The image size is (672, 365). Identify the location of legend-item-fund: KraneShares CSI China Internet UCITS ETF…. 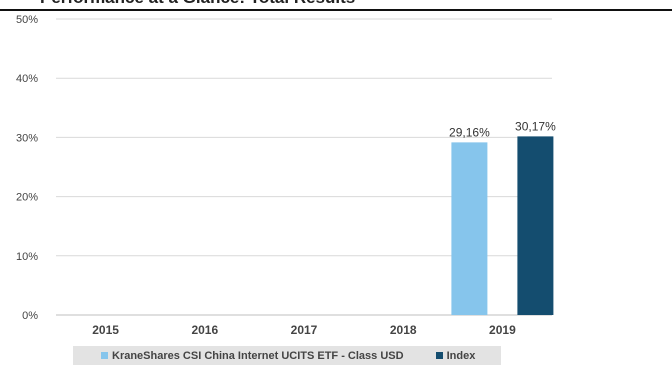
(252, 356).